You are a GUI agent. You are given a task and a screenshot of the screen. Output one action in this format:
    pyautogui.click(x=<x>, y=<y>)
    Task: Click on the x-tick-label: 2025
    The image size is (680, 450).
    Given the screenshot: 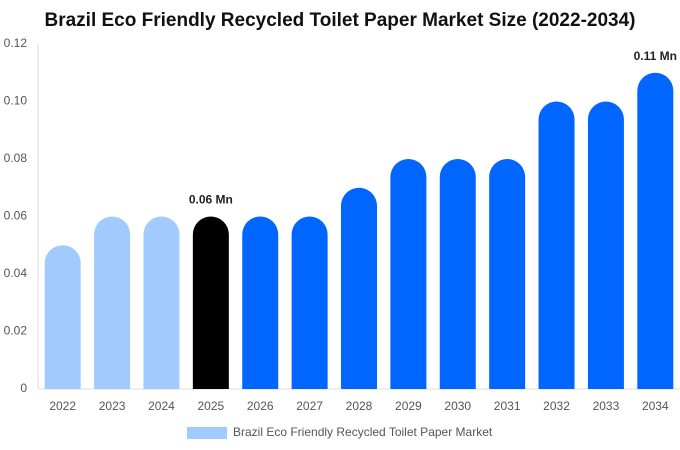 What is the action you would take?
    pyautogui.click(x=210, y=406)
    